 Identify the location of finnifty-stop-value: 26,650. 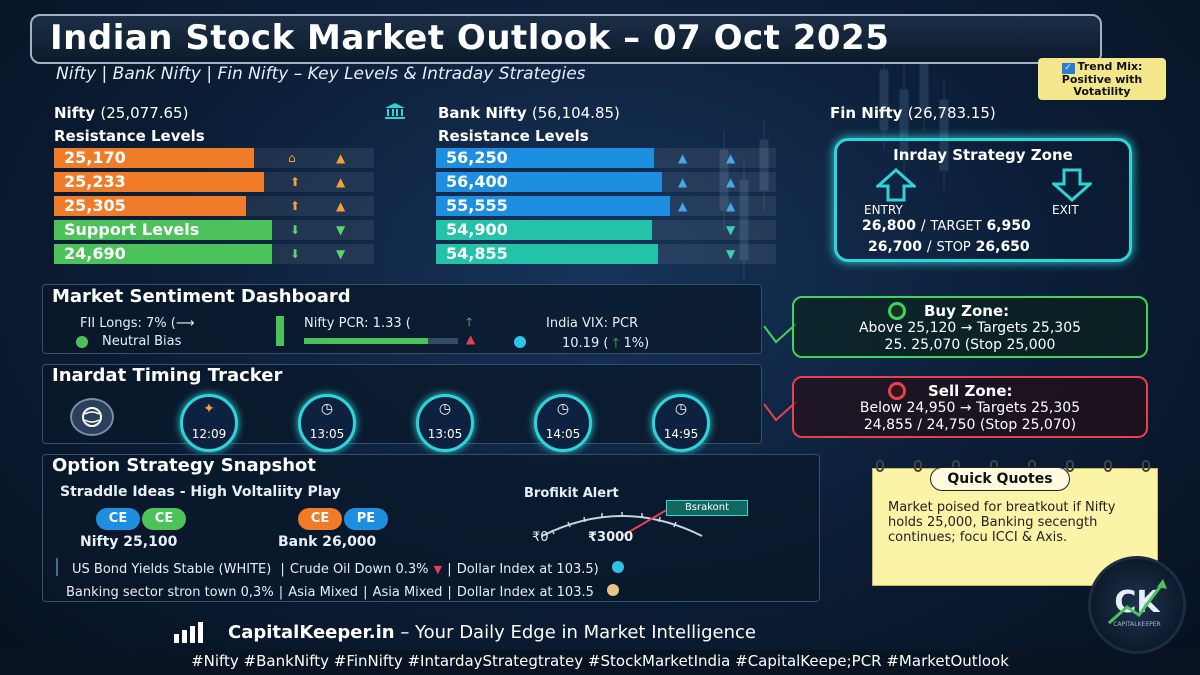
(1002, 247).